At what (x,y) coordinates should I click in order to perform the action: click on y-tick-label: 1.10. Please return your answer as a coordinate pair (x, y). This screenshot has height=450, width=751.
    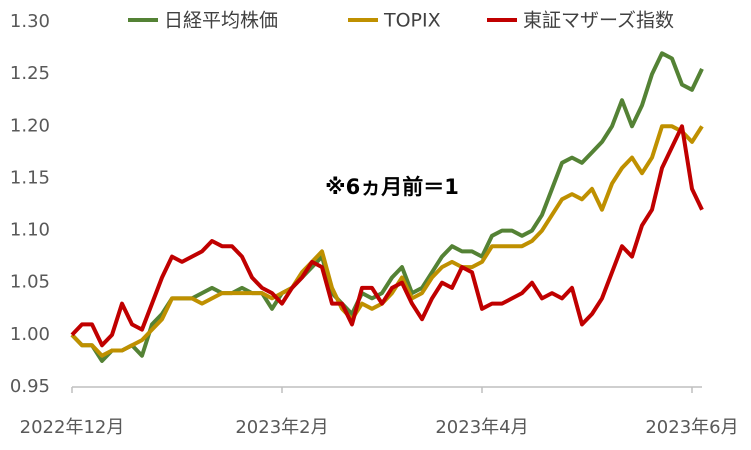
    Looking at the image, I should click on (30, 230).